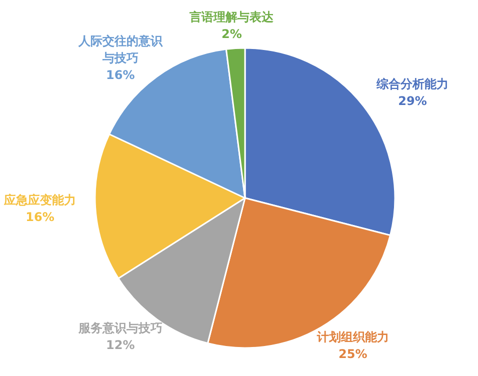 The image size is (478, 376). Describe the element at coordinates (232, 17) in the screenshot. I see `slice-label: 言语理解与表达` at that location.